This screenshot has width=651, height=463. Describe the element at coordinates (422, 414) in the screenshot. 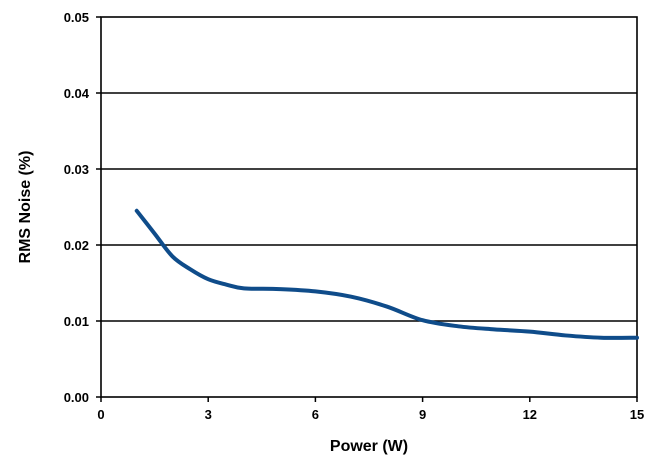

I see `x-tick-label: 9` at that location.